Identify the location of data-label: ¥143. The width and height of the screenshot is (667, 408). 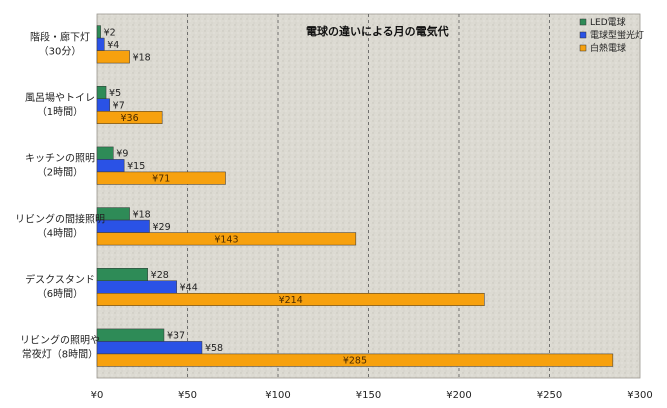
(226, 239).